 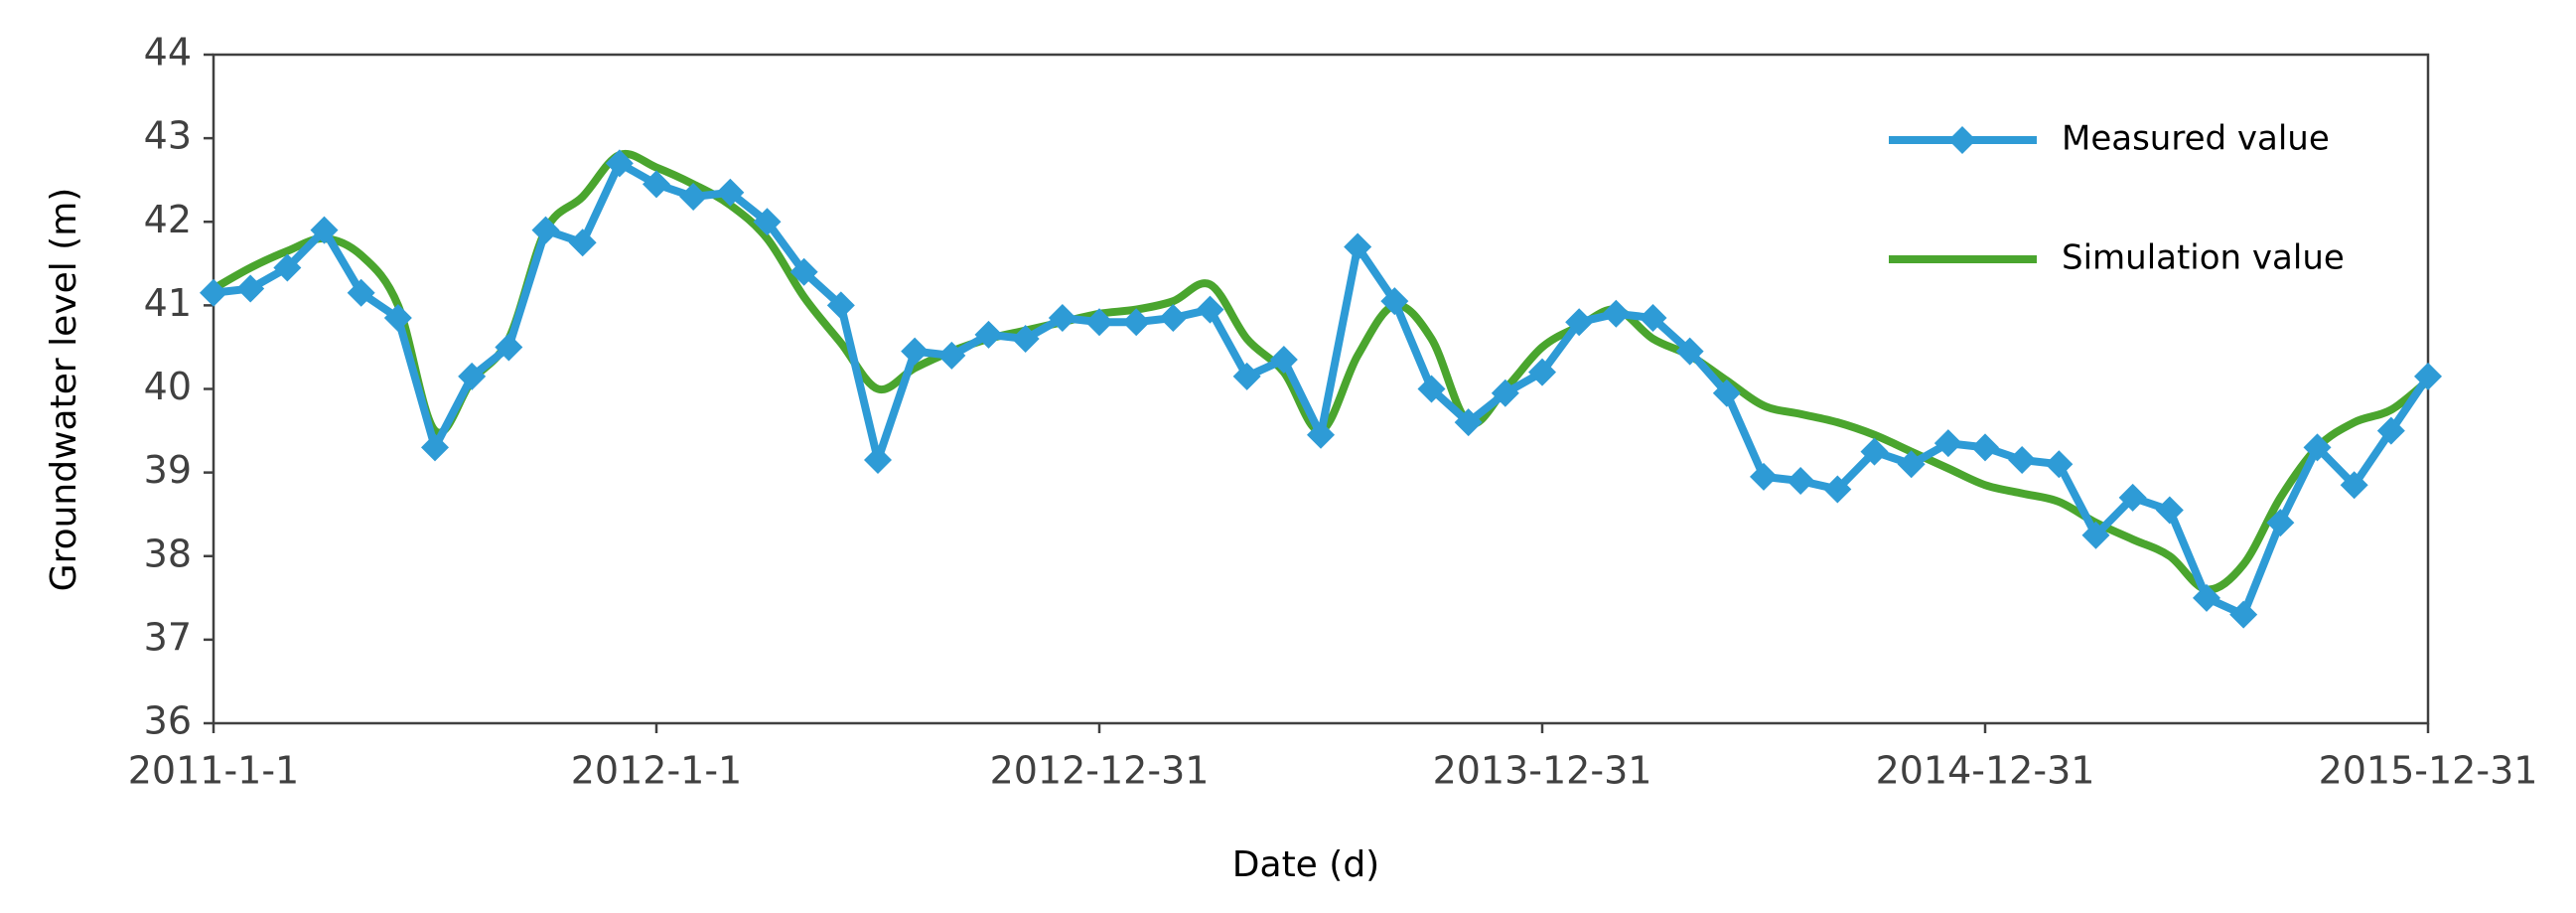 What do you see at coordinates (168, 136) in the screenshot?
I see `y-tick-label: 43` at bounding box center [168, 136].